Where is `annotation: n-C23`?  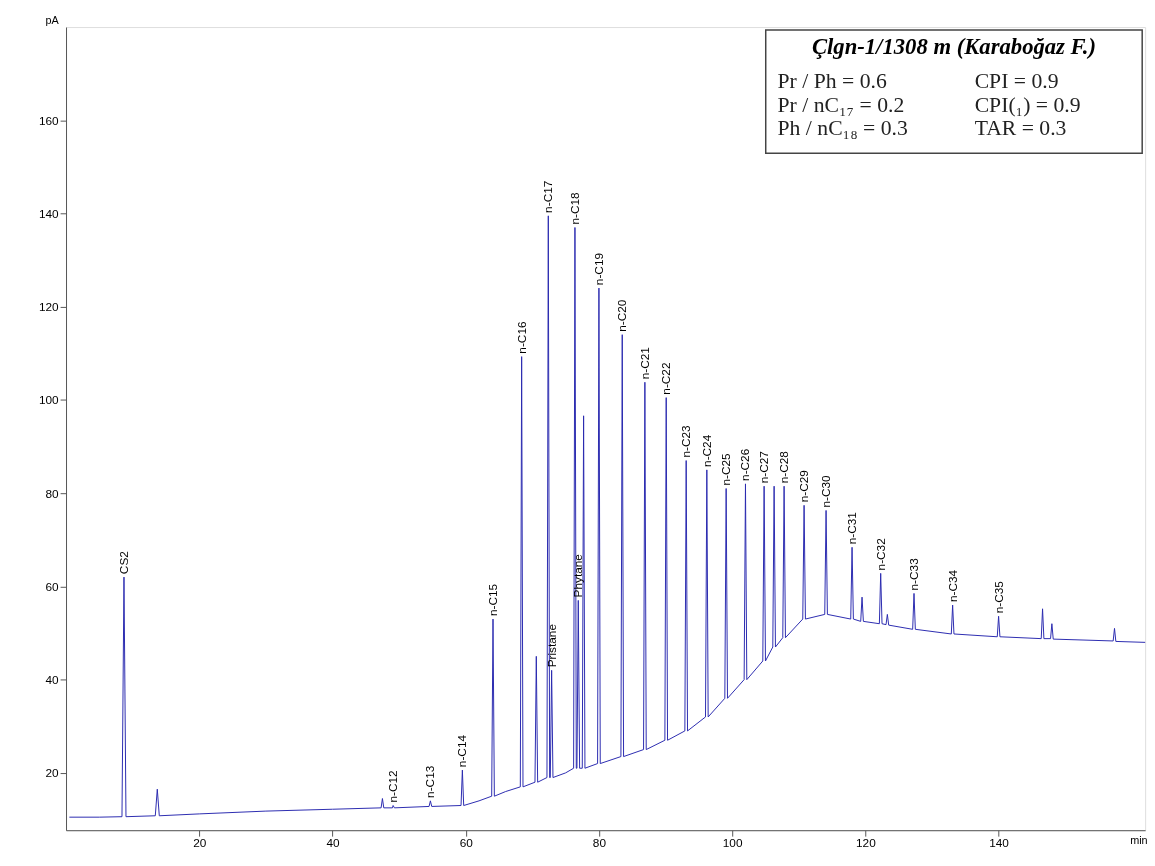
annotation: n-C23 is located at coordinates (686, 441).